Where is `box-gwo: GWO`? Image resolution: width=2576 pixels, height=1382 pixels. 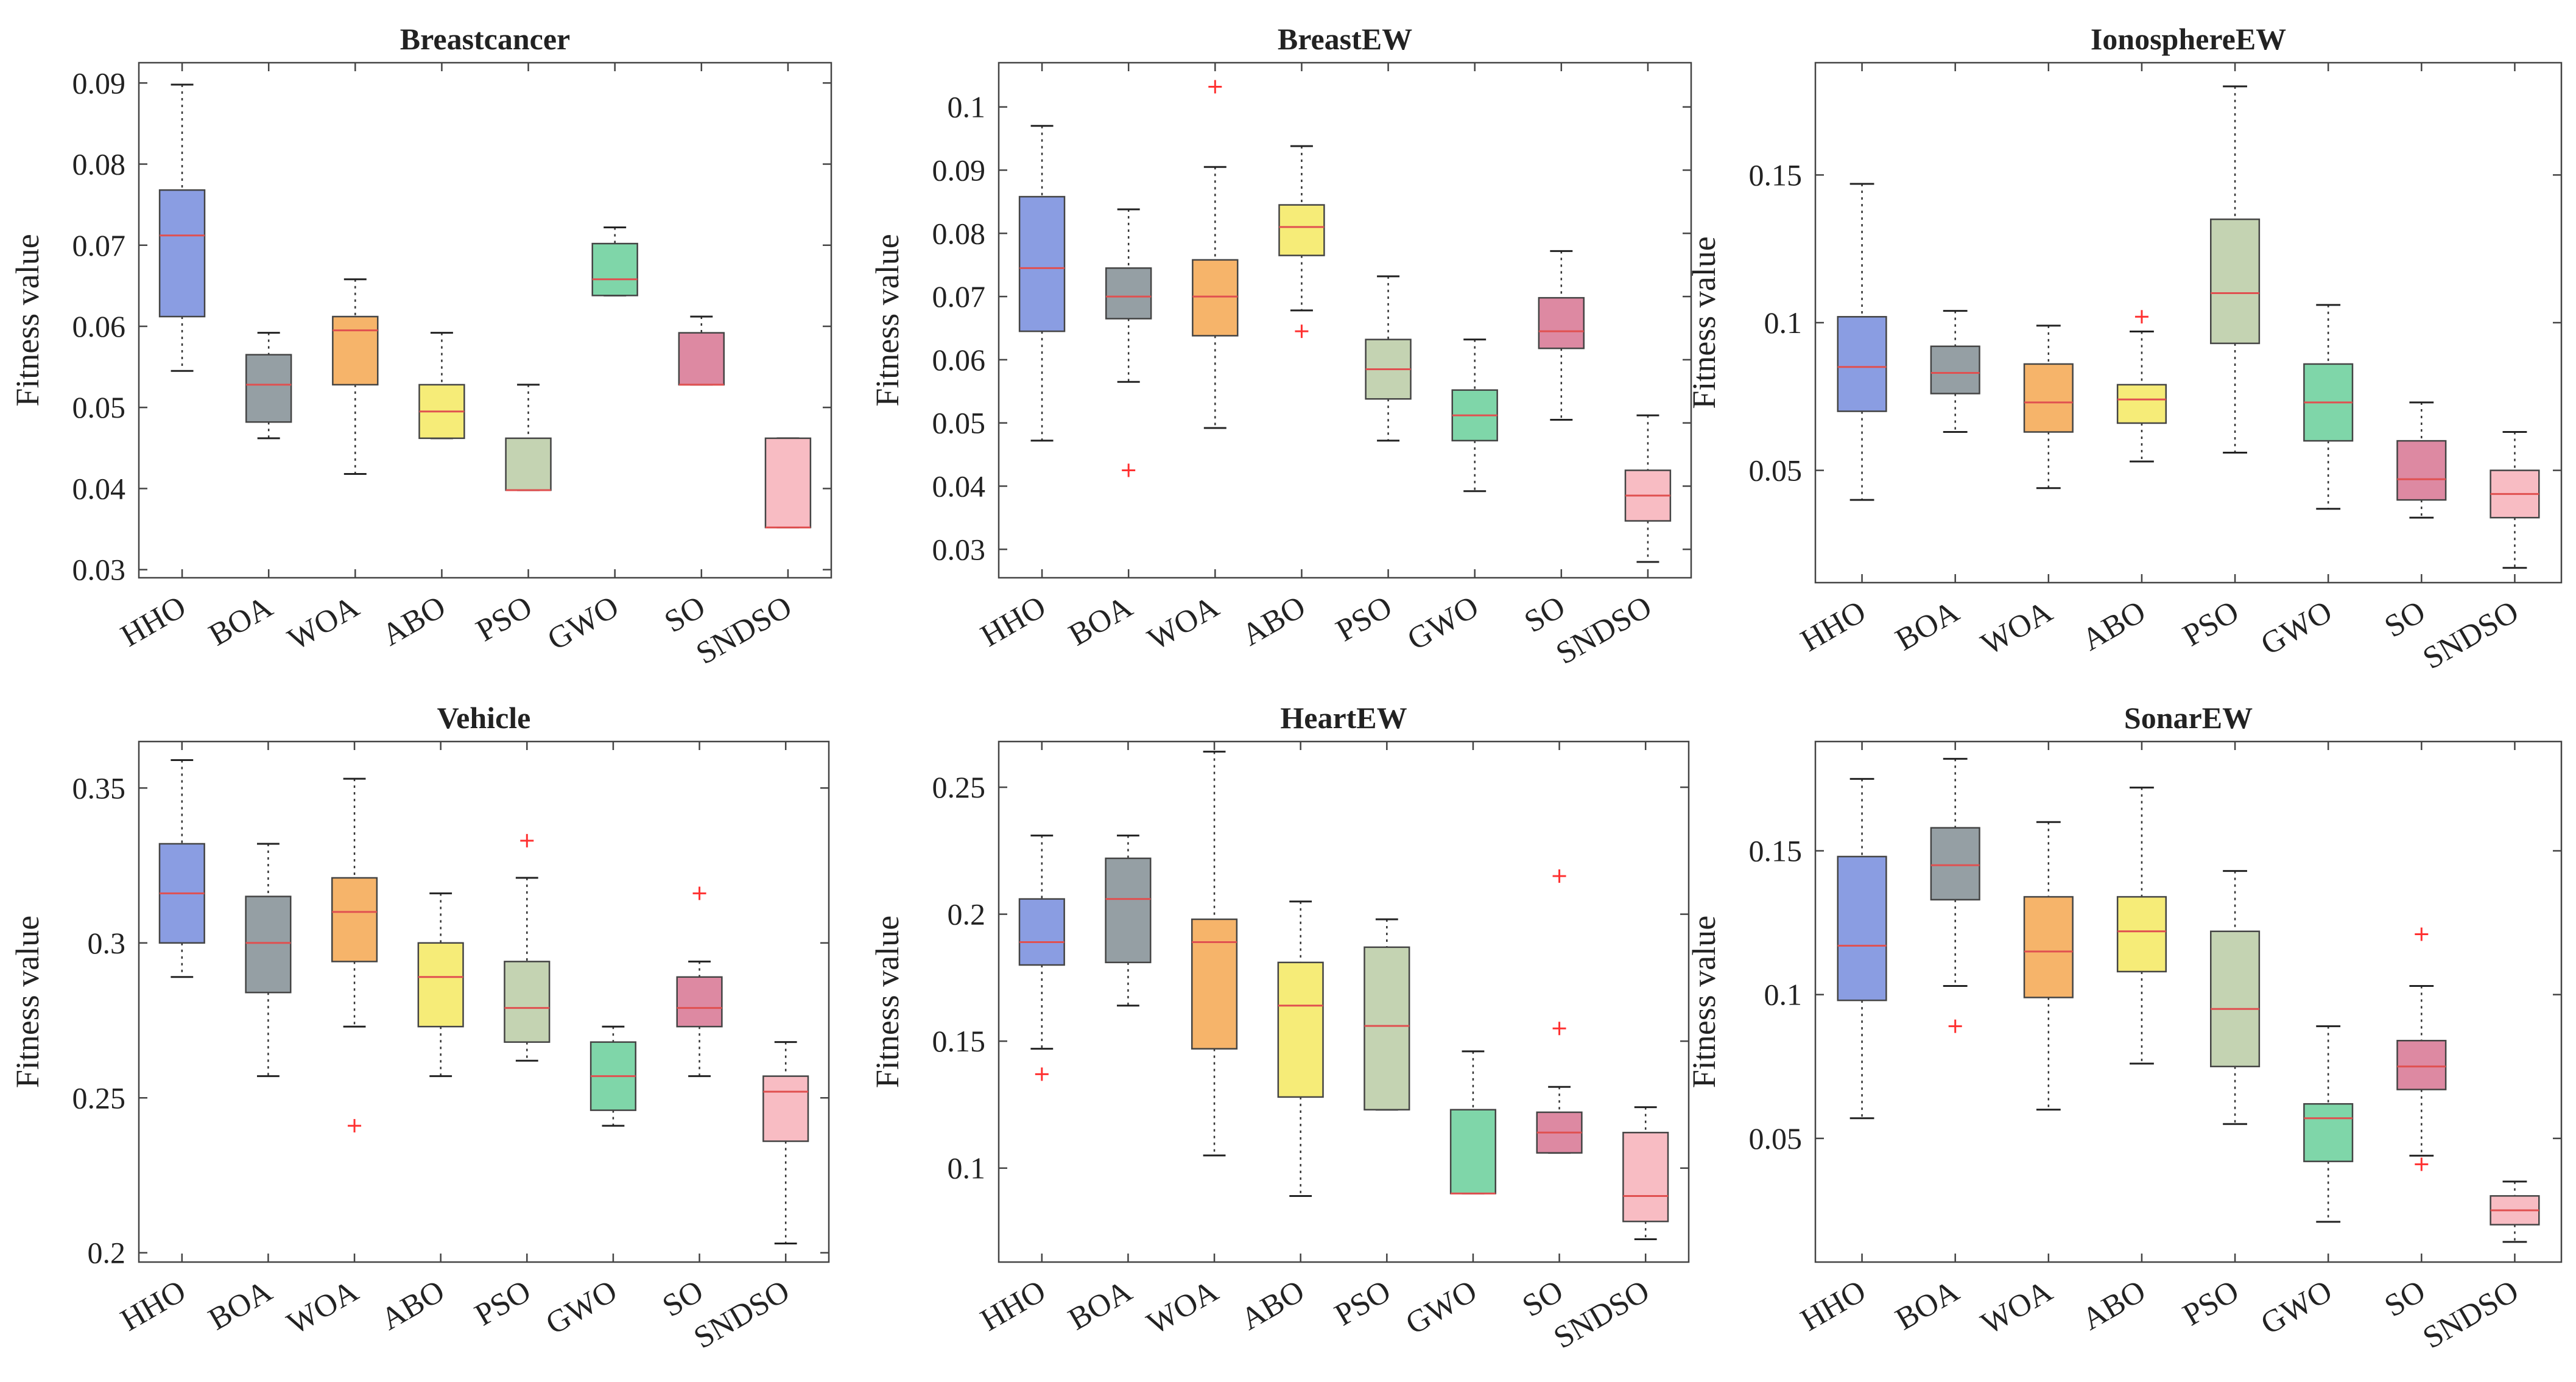 box-gwo: GWO is located at coordinates (590, 360).